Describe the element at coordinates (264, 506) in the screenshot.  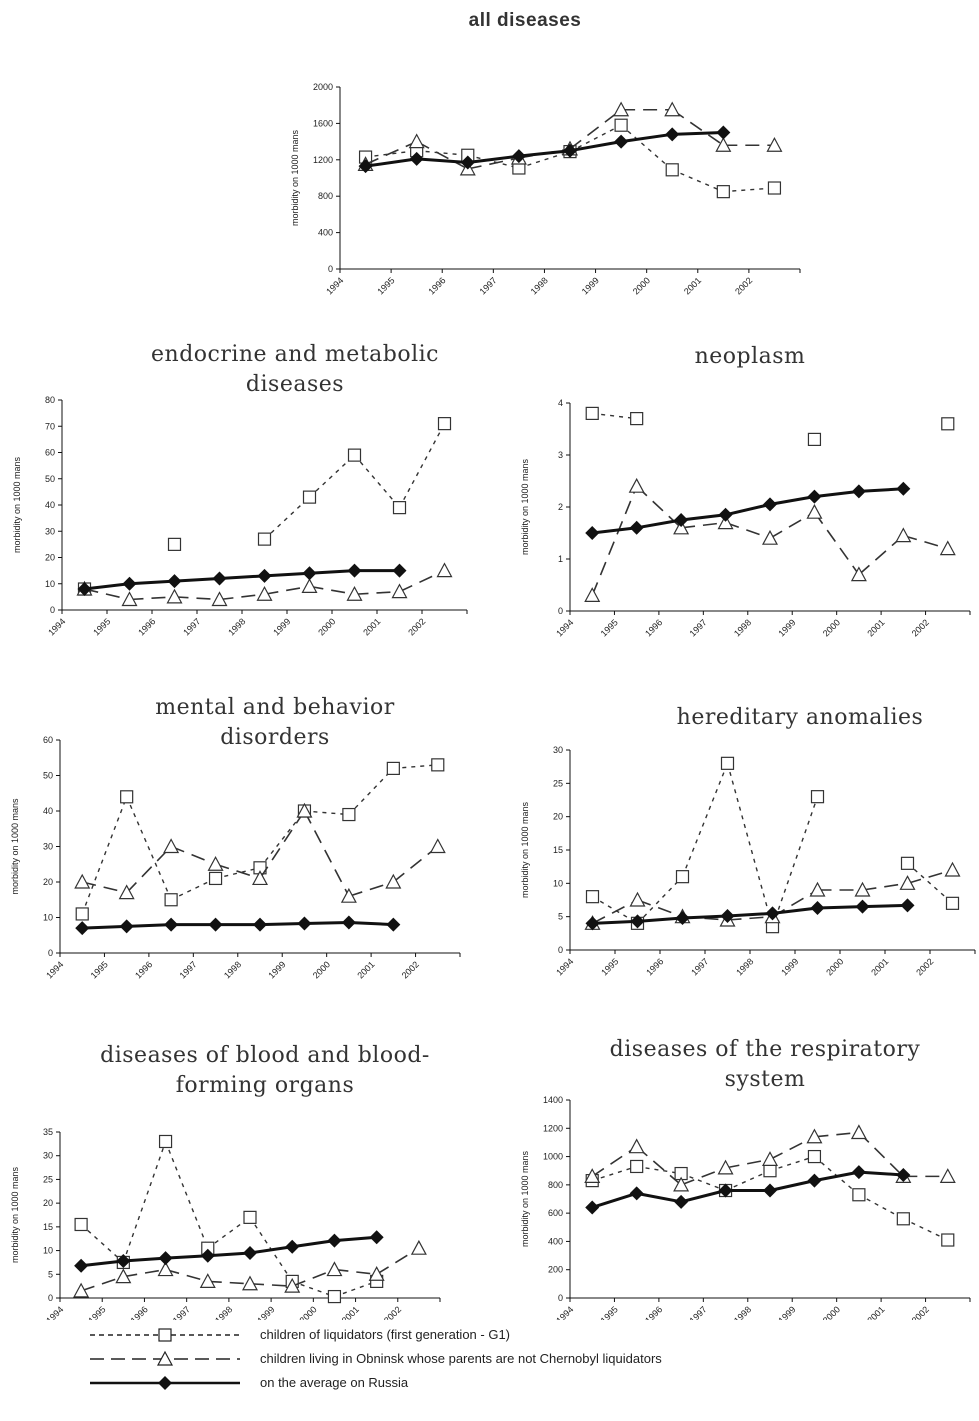
I see `series-g1` at that location.